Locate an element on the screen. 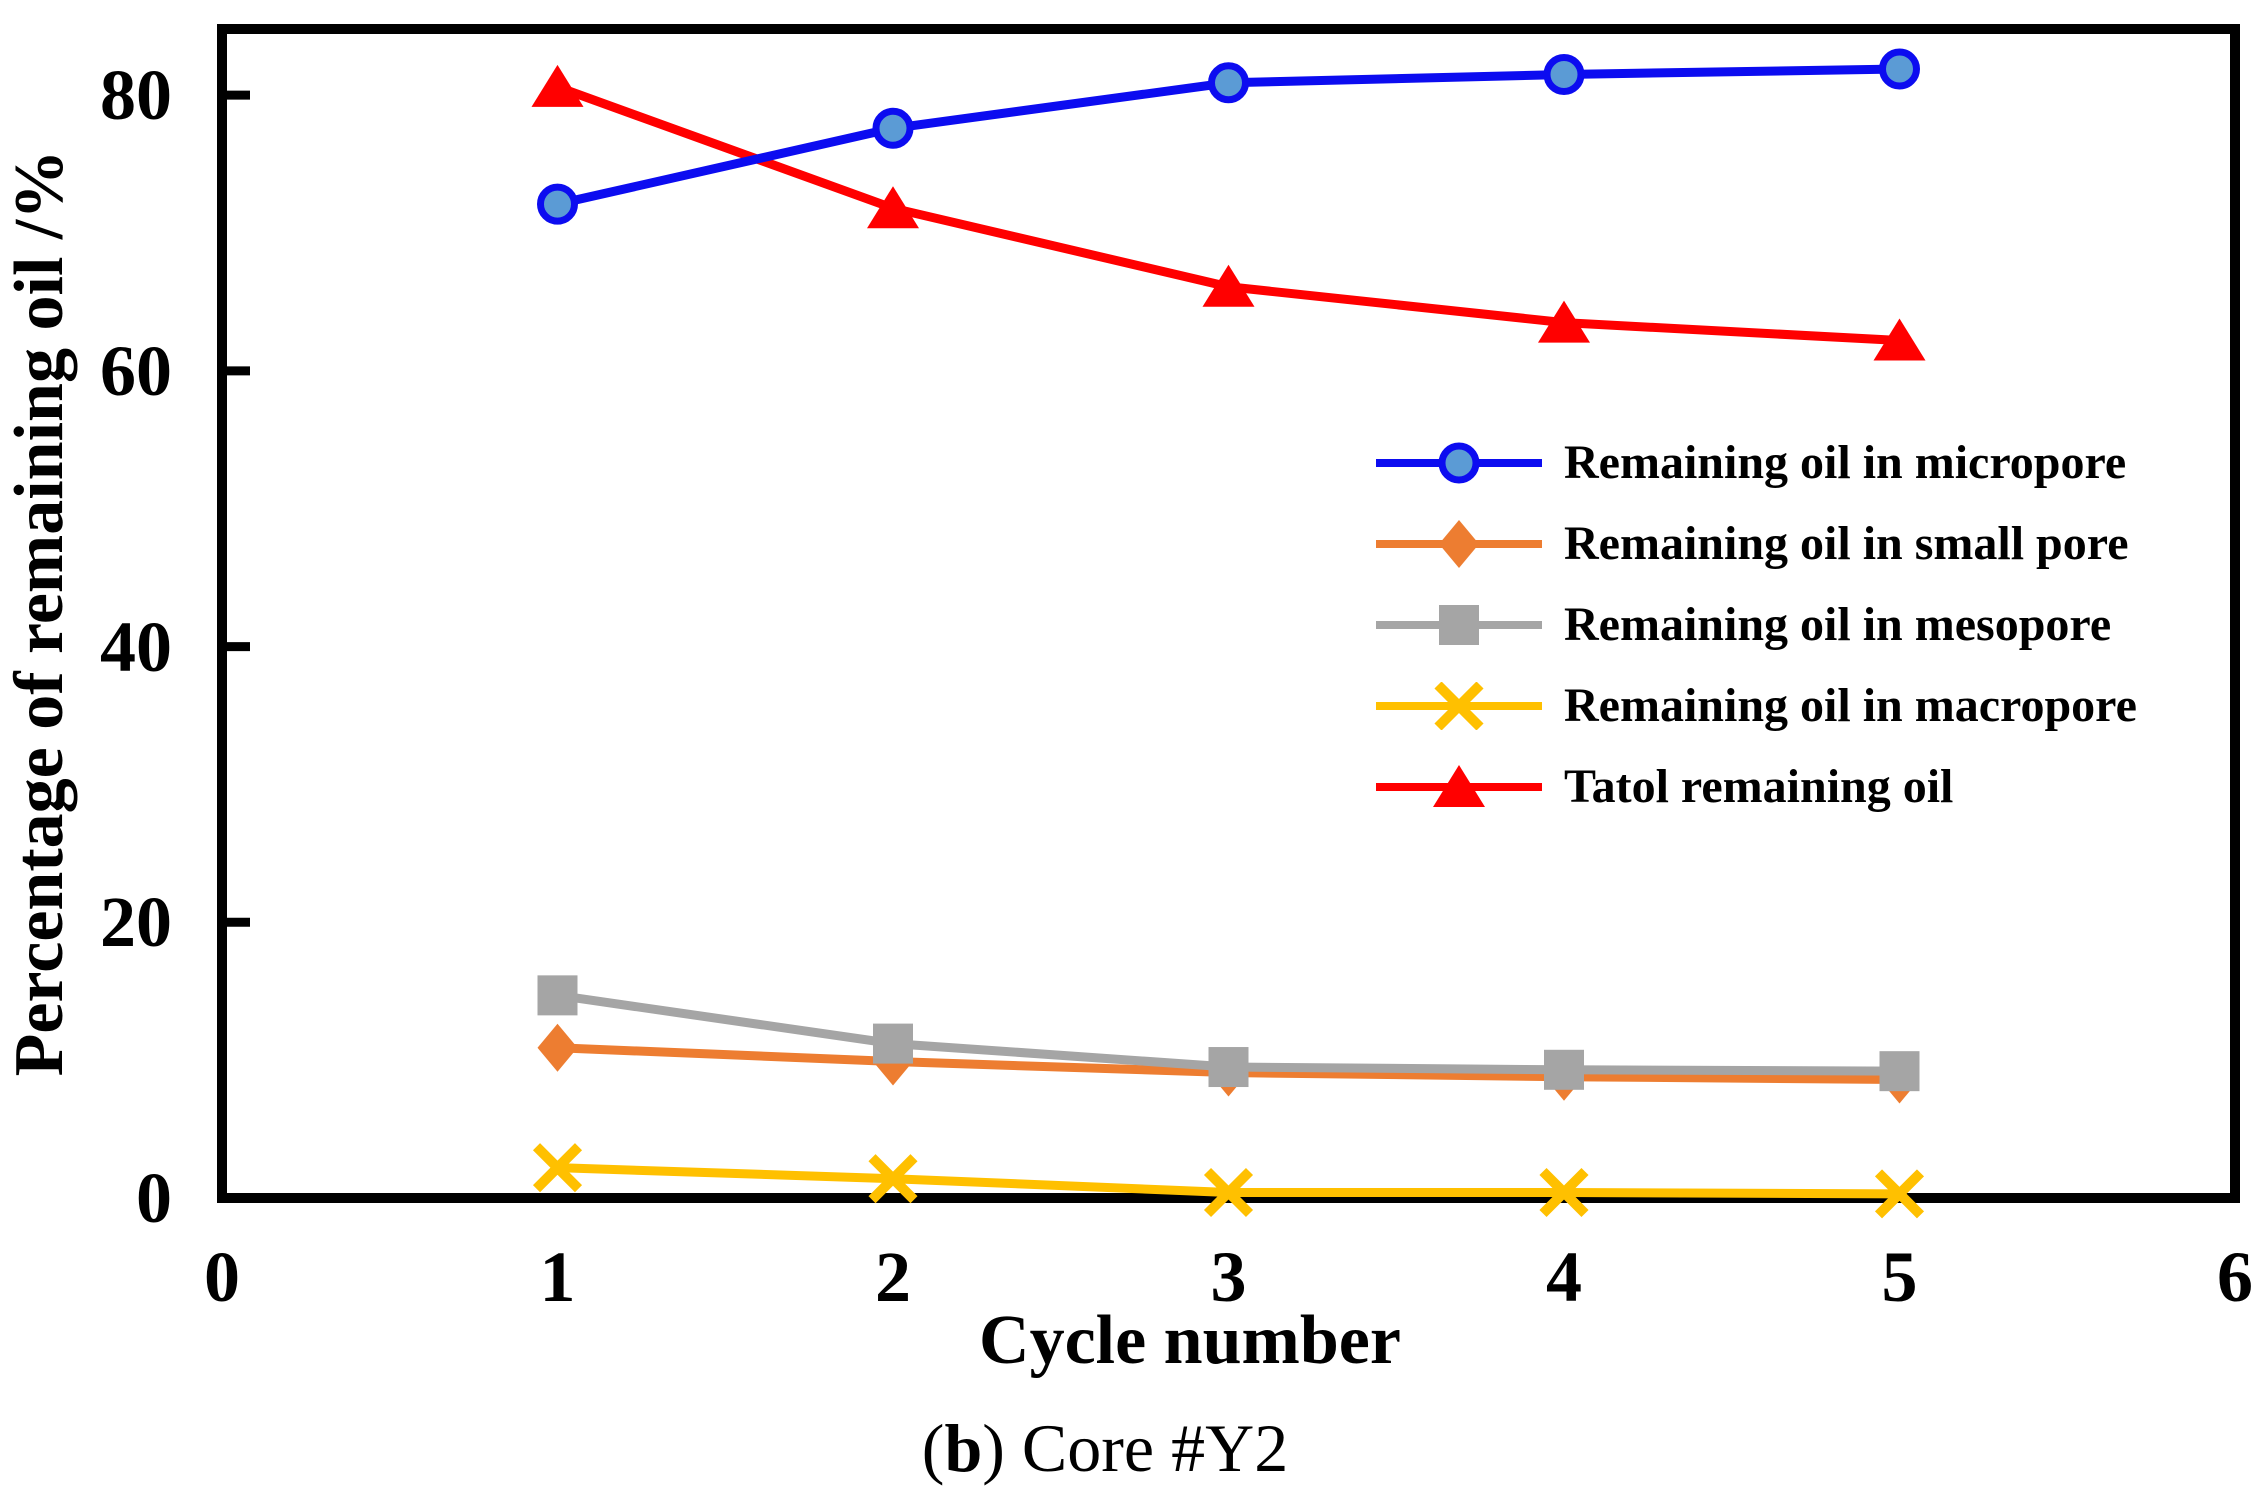  legend-item-square: Remaining oil in mesopore is located at coordinates (1755, 624).